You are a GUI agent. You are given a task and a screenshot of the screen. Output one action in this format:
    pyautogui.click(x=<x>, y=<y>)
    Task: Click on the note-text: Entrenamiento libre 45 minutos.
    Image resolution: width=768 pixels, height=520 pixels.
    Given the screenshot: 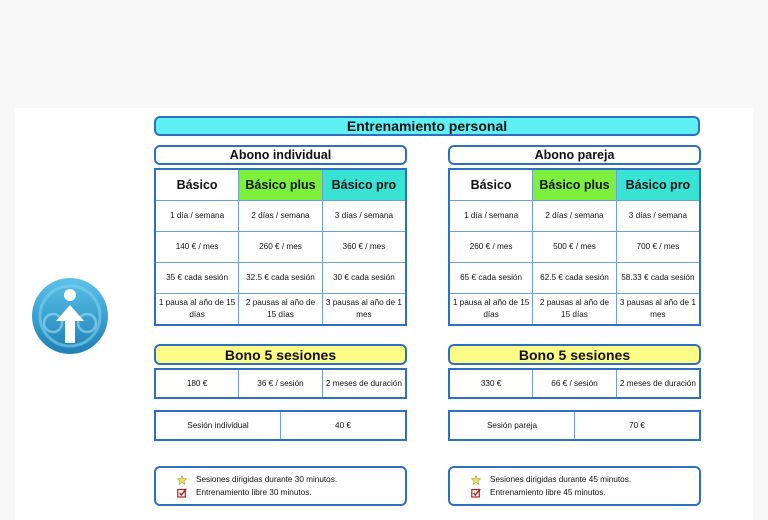 What is the action you would take?
    pyautogui.click(x=548, y=492)
    